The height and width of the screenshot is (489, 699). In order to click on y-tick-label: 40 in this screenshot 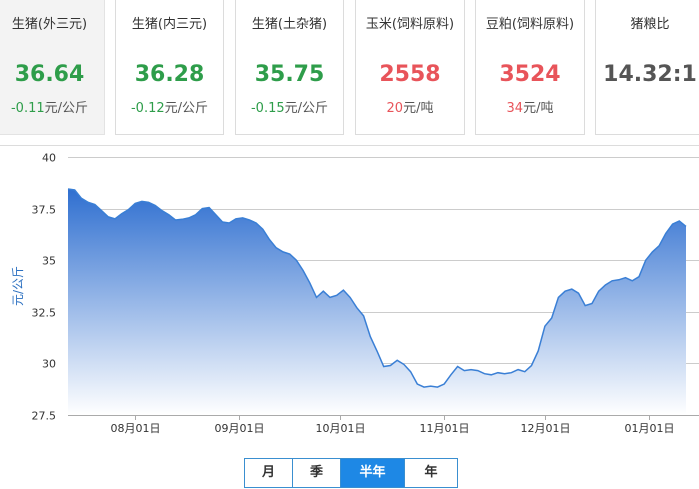, I will do `click(49, 158)`.